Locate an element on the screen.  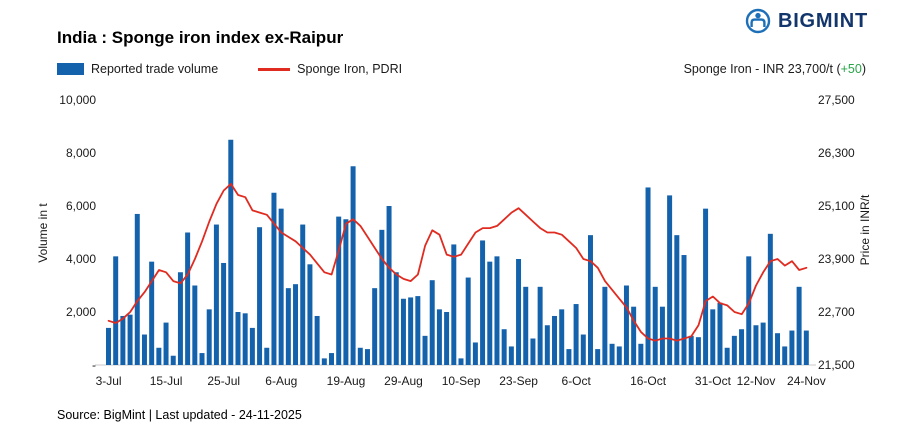
x-axis-tick: 24-Nov is located at coordinates (806, 381).